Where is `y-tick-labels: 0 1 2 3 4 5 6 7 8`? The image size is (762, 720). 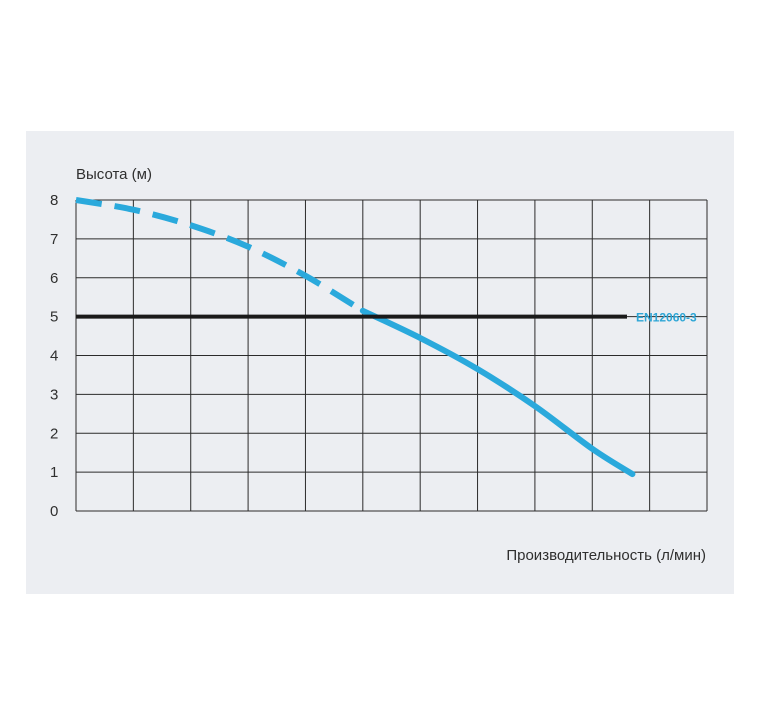
y-tick-labels: 0 1 2 3 4 5 6 7 8 is located at coordinates (54, 356).